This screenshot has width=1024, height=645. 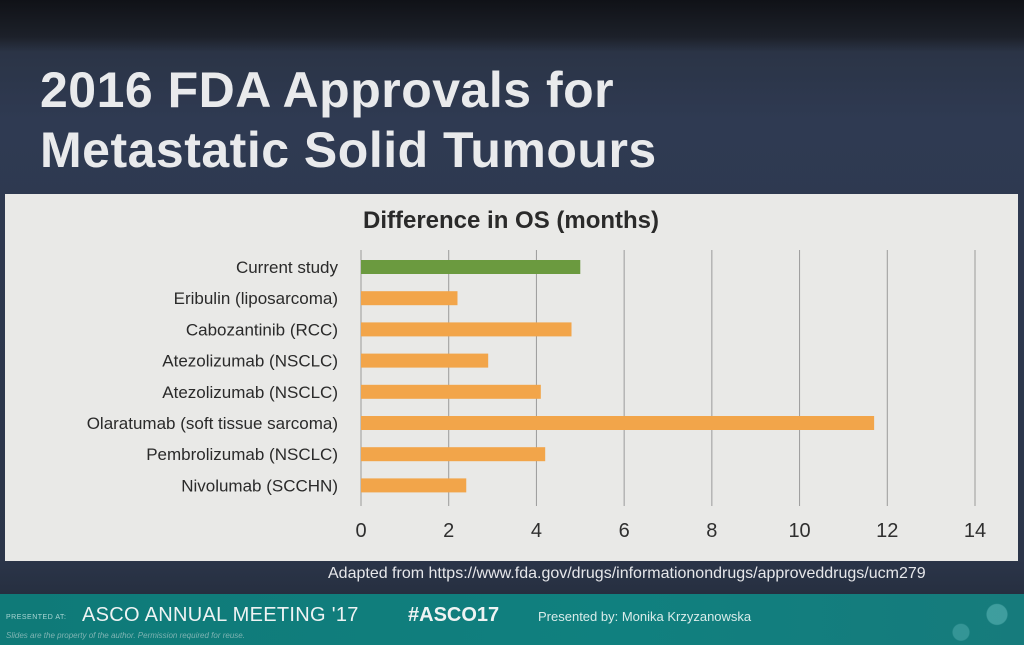 I want to click on category-label: Eribulin (liposarcoma), so click(x=256, y=298).